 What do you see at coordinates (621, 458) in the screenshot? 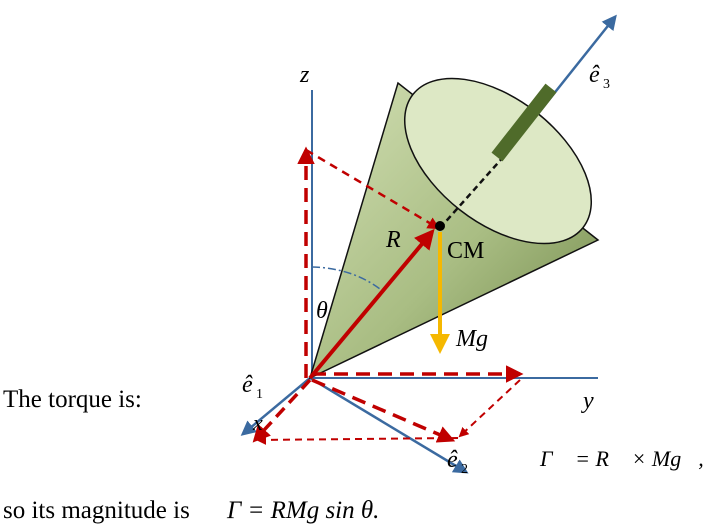
I see `torque-equation: Γ⃗ = R⃗ × Mg⃗,` at bounding box center [621, 458].